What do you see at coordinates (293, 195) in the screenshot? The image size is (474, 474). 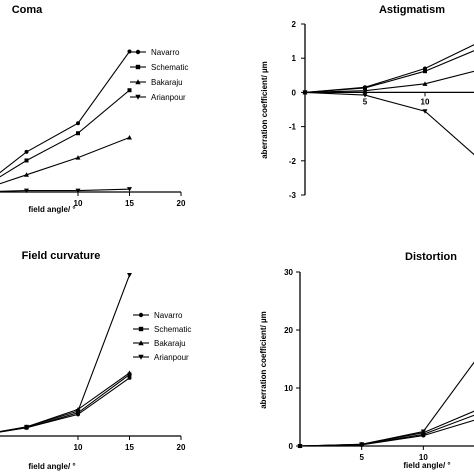 I see `y-tick-label: -3` at bounding box center [293, 195].